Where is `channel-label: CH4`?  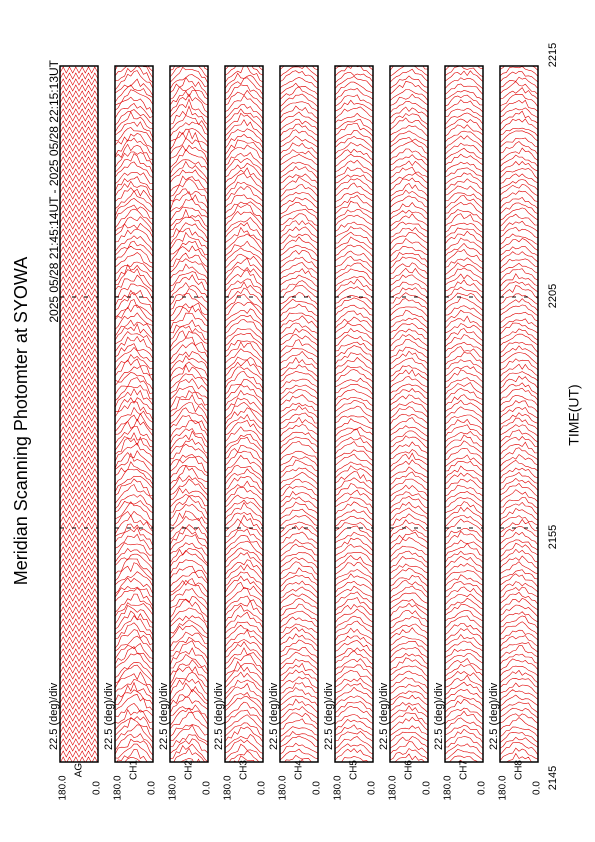 channel-label: CH4 is located at coordinates (299, 770).